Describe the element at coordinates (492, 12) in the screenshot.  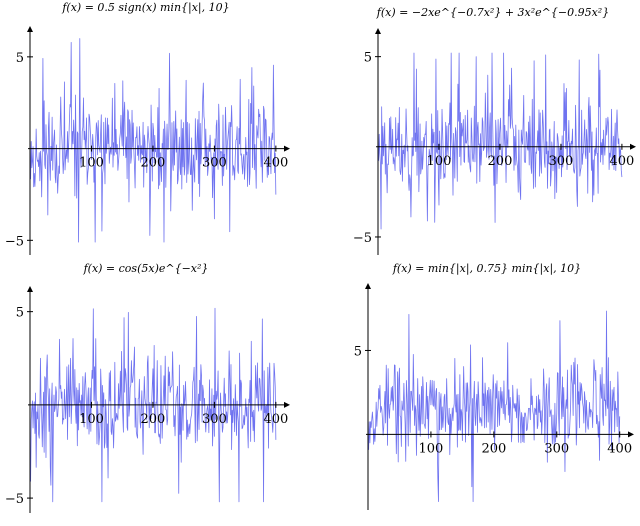
I see `chart-title: f(x) = −2xe^{−0.7x²} + 3x²e^{−0.95x²}` at that location.